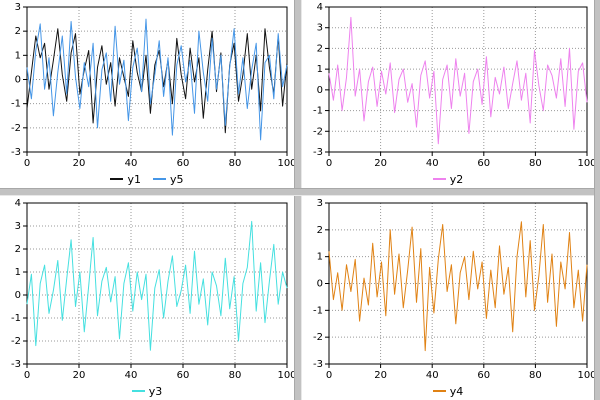 This screenshot has width=600, height=400. I want to click on legend-item-y3: y3, so click(147, 391).